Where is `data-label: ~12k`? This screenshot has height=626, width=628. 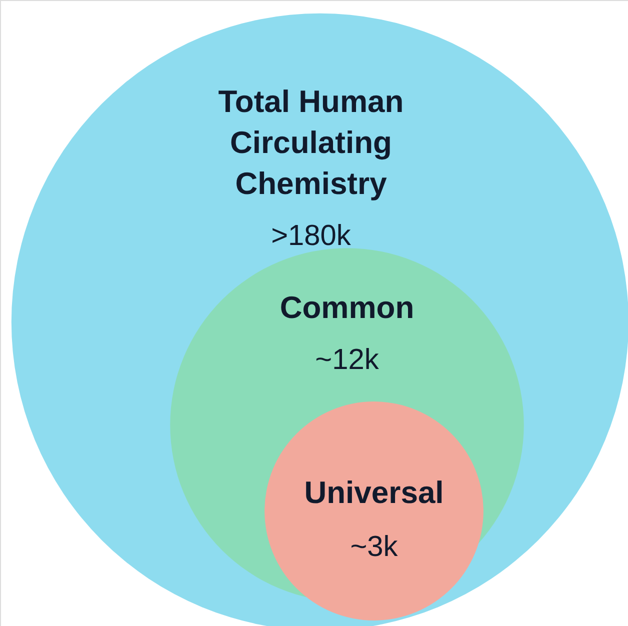 data-label: ~12k is located at coordinates (347, 360).